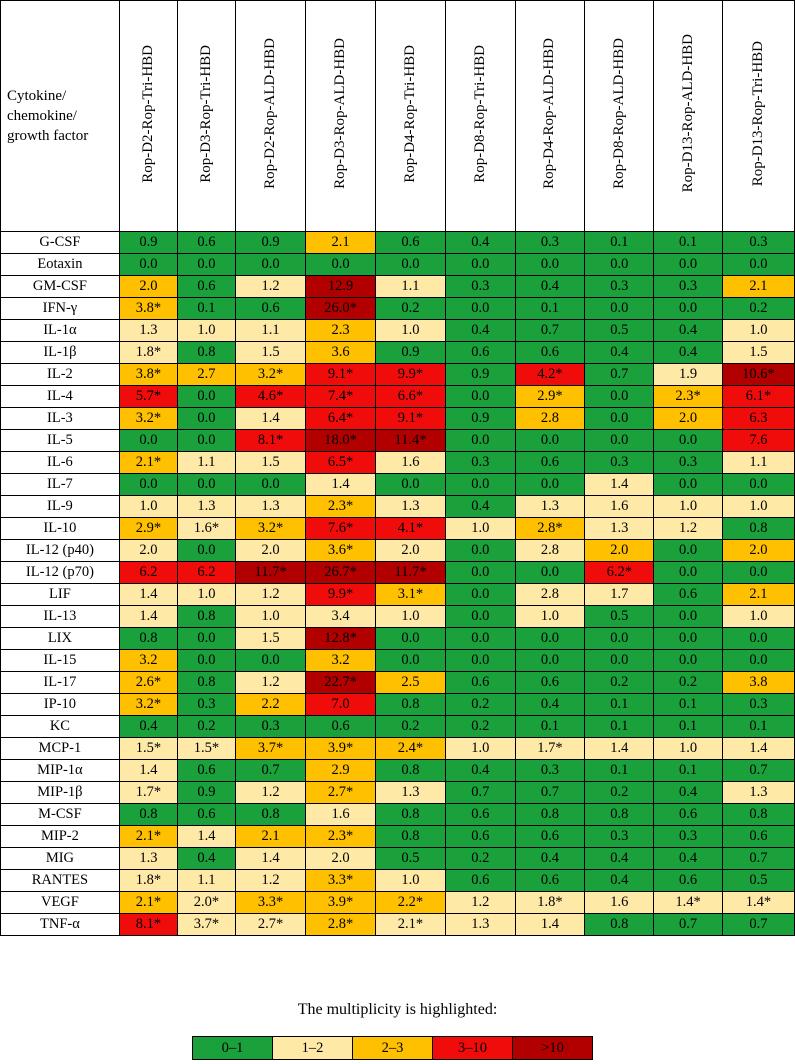  I want to click on table-cell: 2.5, so click(410, 682).